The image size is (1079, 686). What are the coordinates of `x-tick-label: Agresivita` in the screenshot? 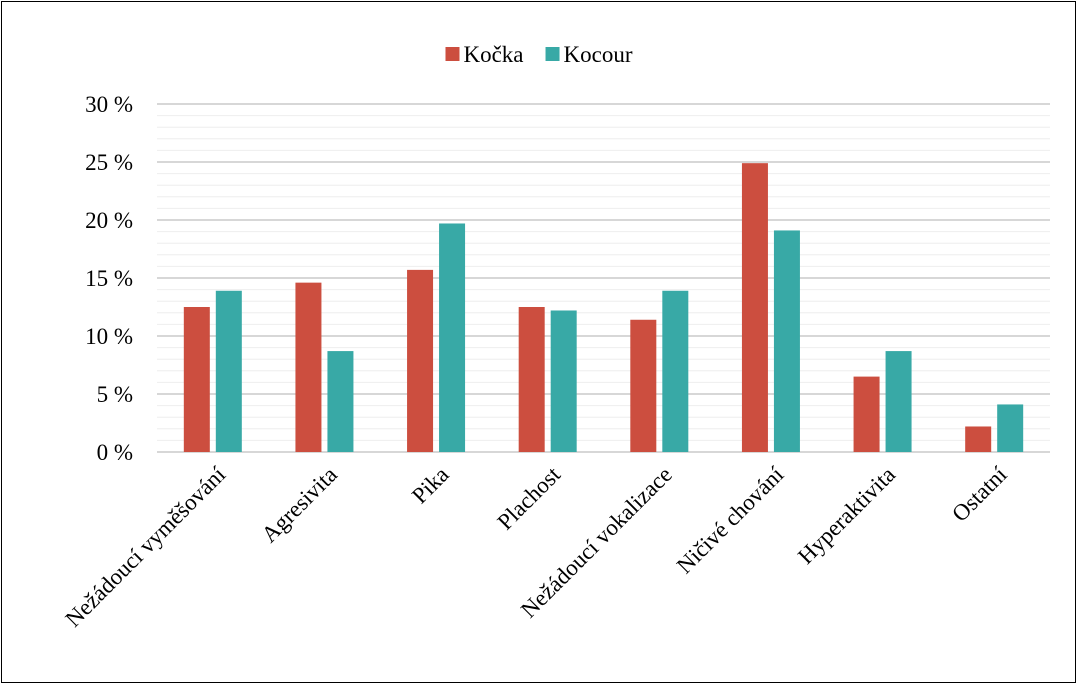 It's located at (299, 504).